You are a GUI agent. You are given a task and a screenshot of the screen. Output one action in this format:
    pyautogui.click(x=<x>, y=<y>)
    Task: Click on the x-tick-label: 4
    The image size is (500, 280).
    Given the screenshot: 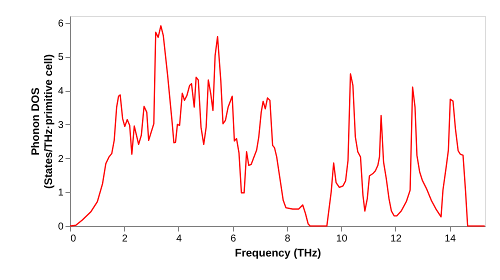 What is the action you would take?
    pyautogui.click(x=179, y=239)
    